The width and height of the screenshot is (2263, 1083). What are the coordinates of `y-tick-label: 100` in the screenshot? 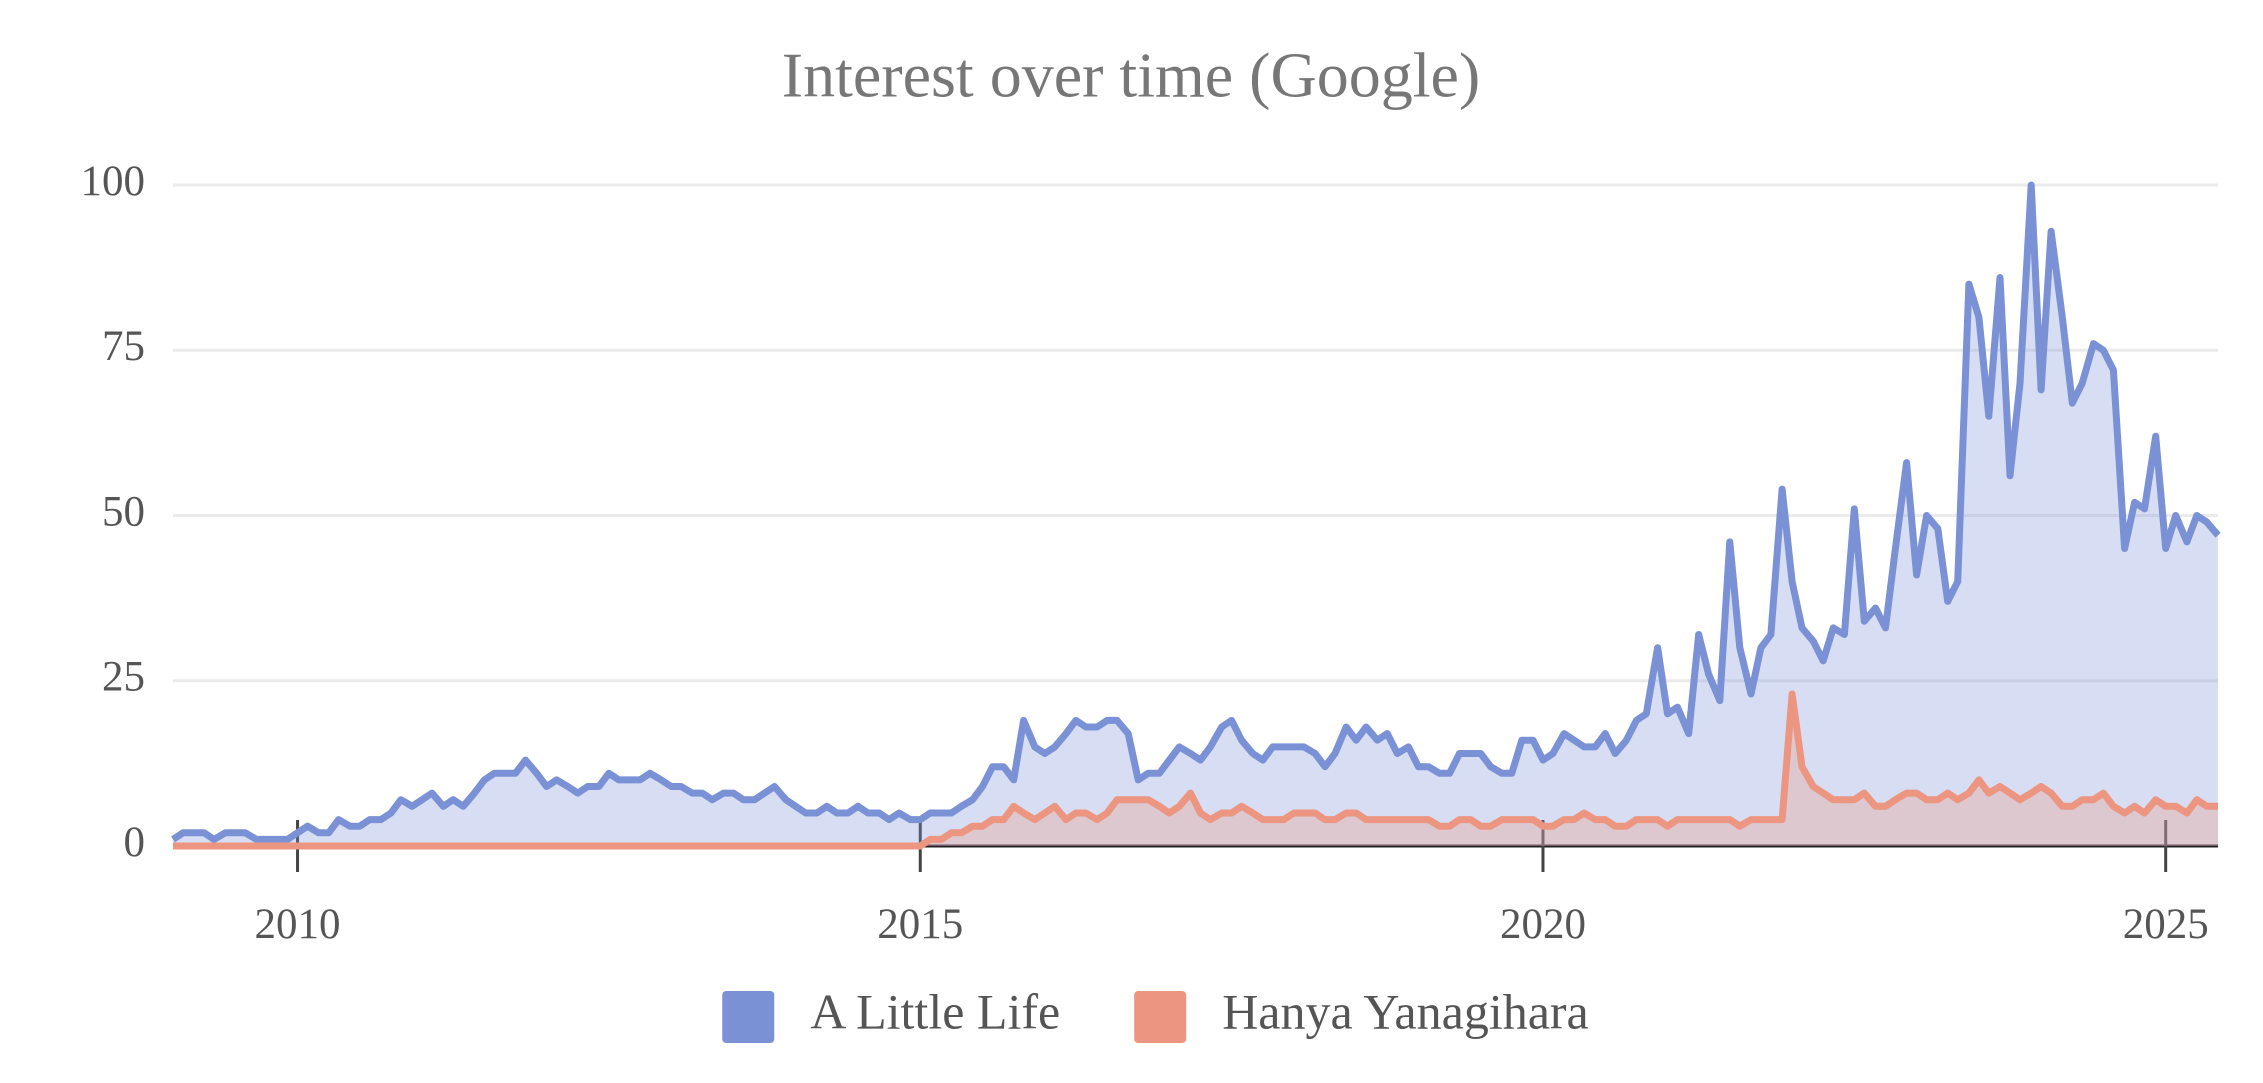 It's located at (113, 181).